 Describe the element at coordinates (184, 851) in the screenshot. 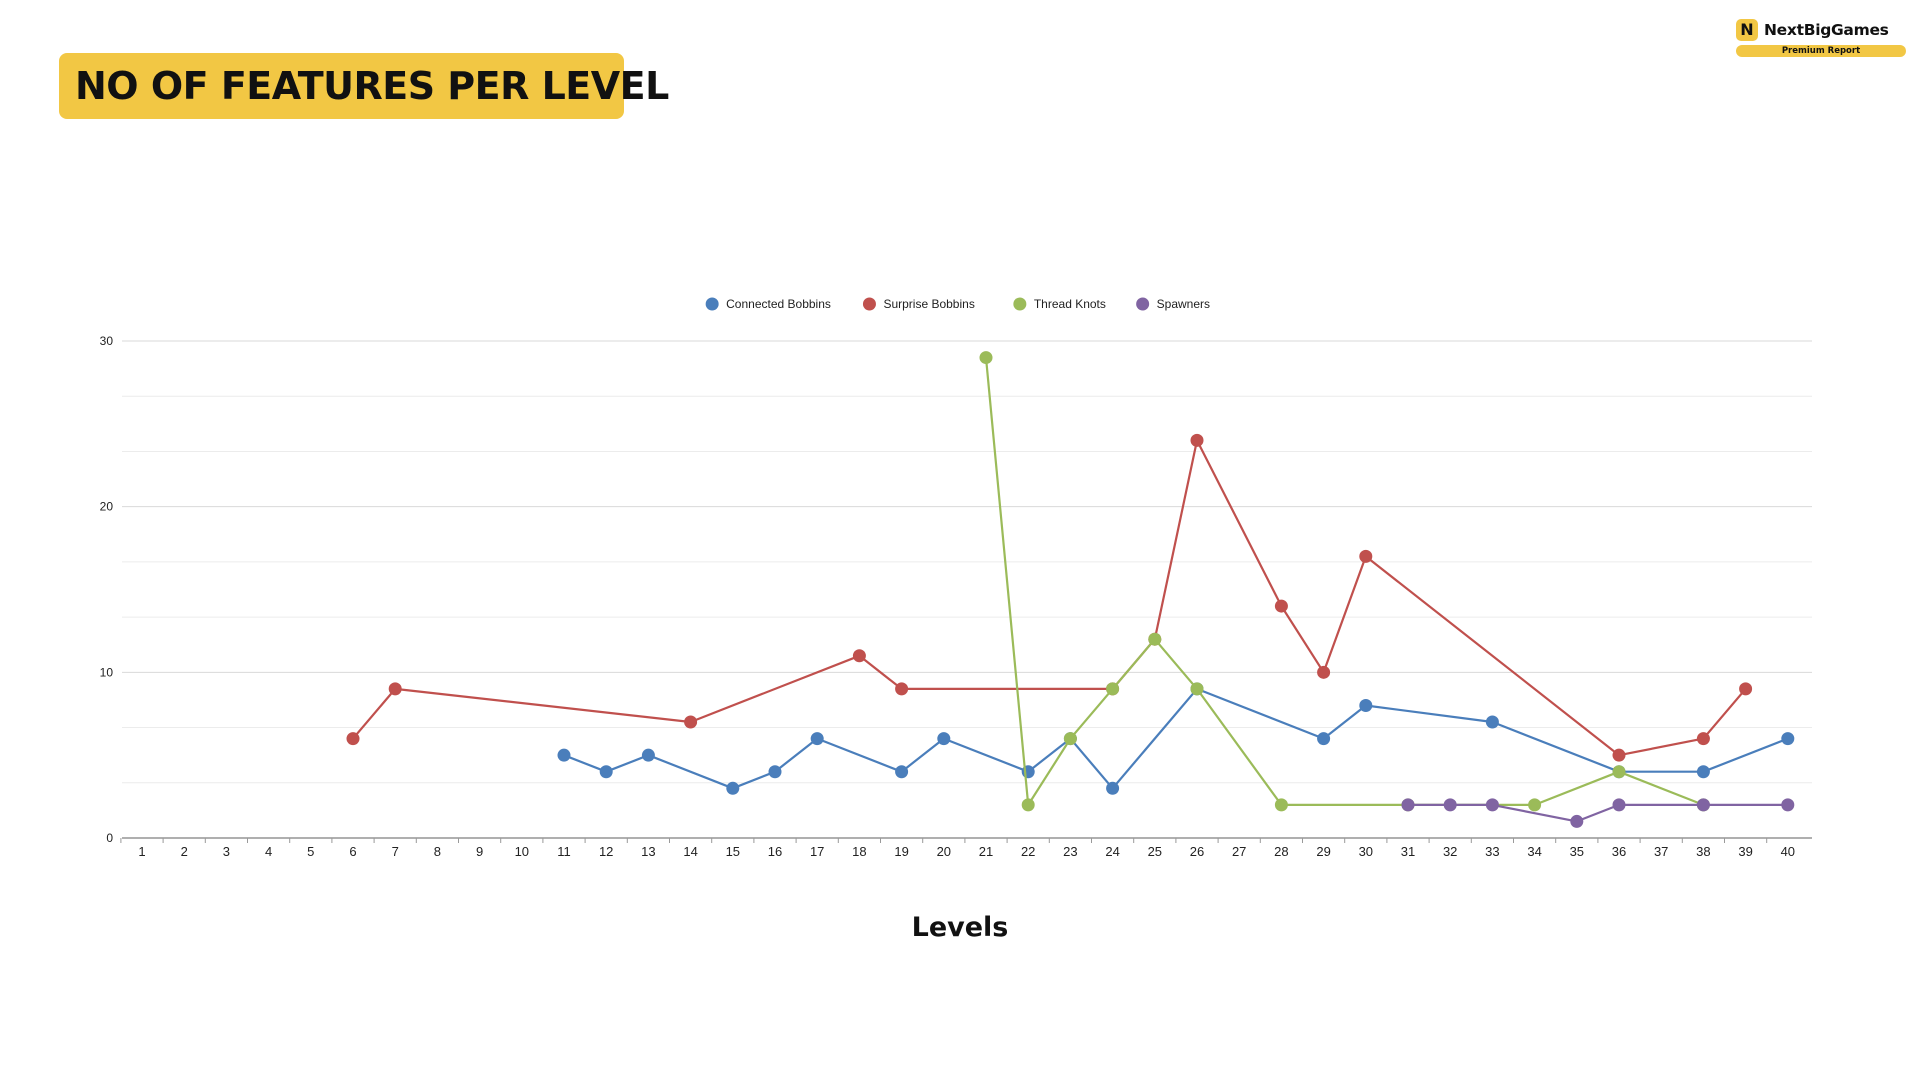

I see `x-tick-label: 2` at that location.